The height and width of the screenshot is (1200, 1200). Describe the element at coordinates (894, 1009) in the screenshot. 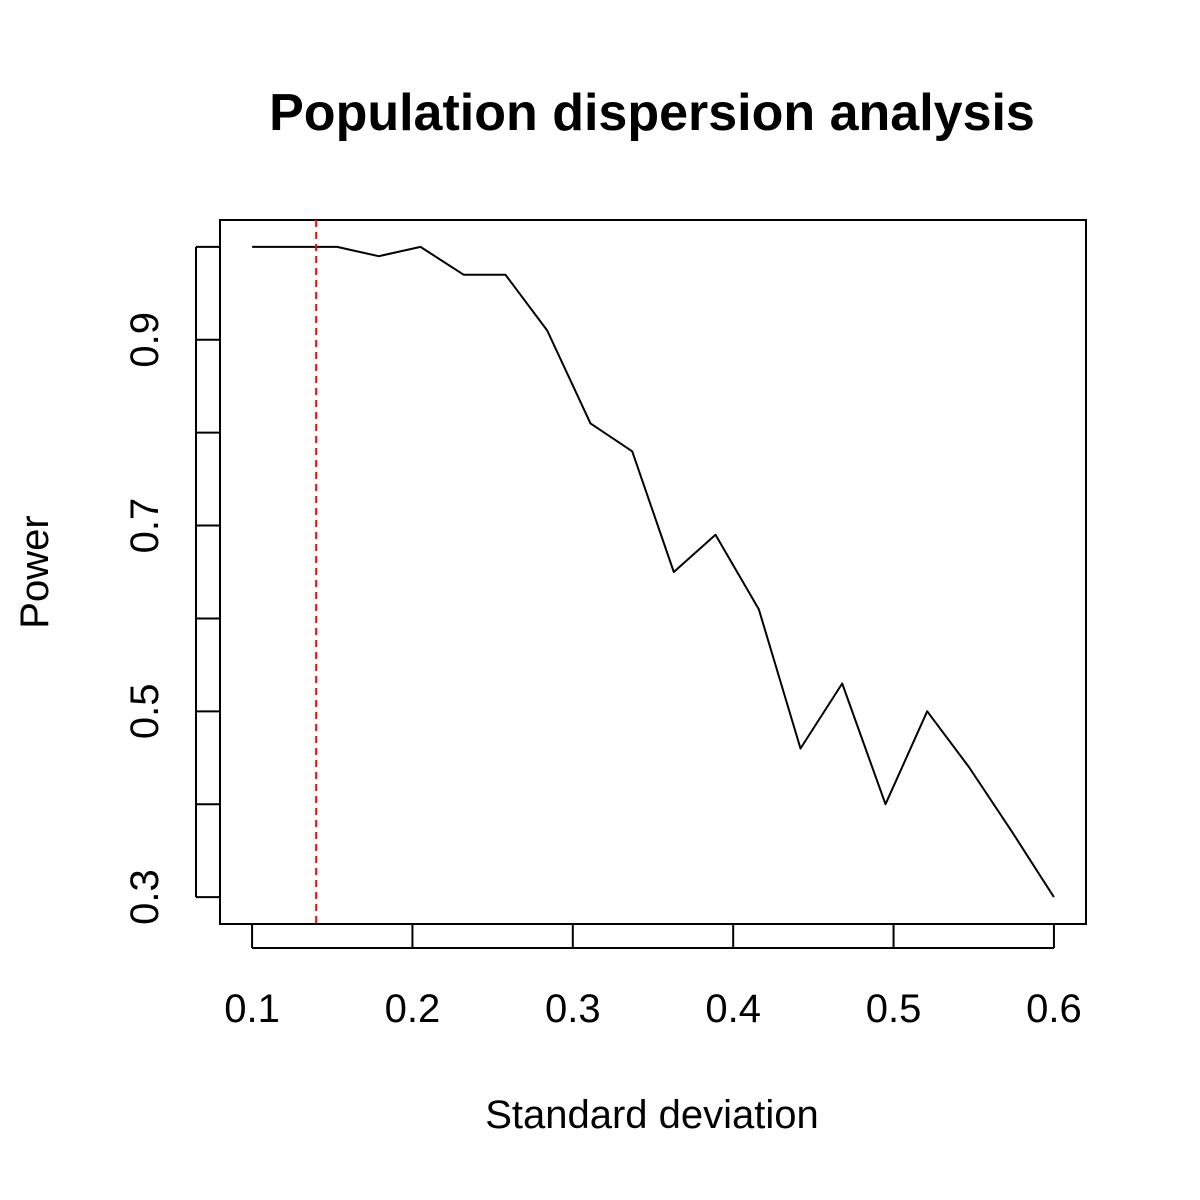

I see `x-tick-label: 0.5` at that location.